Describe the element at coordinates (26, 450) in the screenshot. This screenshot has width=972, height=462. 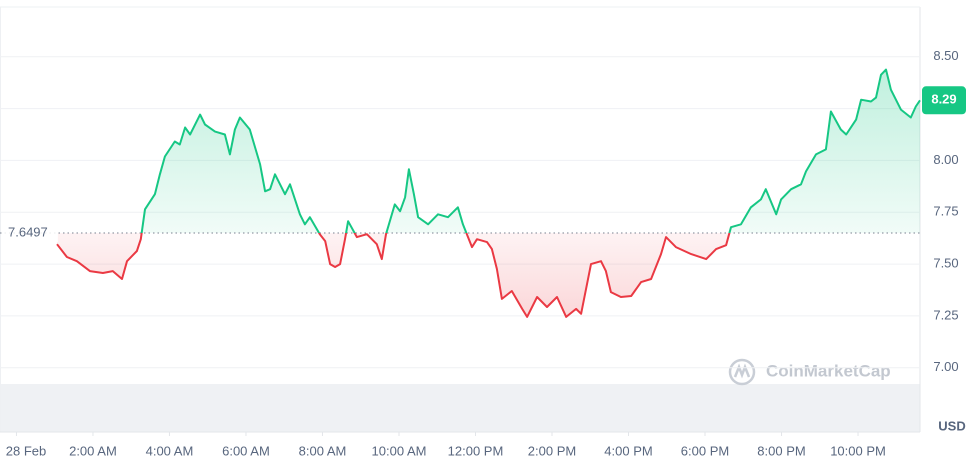
I see `x-tick-label: 28 Feb` at that location.